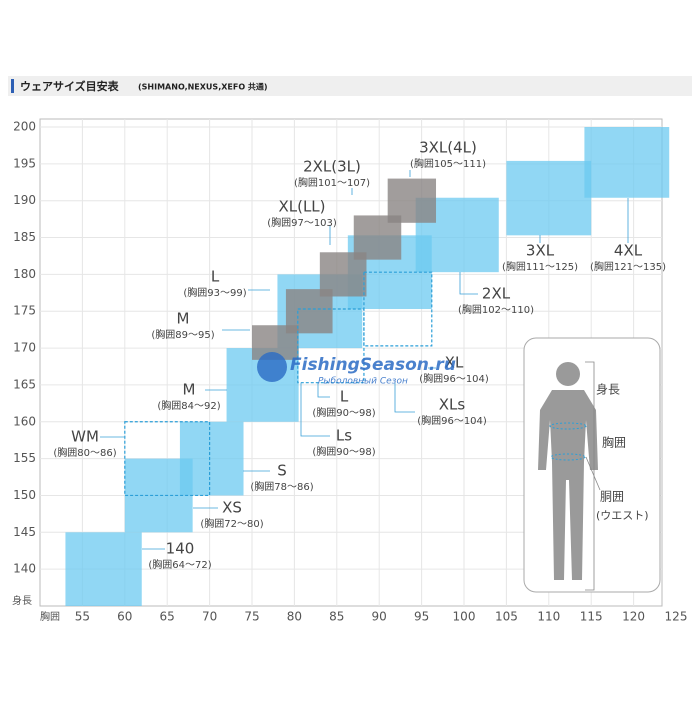  Describe the element at coordinates (540, 251) in the screenshot. I see `size-name: 3XL` at that location.